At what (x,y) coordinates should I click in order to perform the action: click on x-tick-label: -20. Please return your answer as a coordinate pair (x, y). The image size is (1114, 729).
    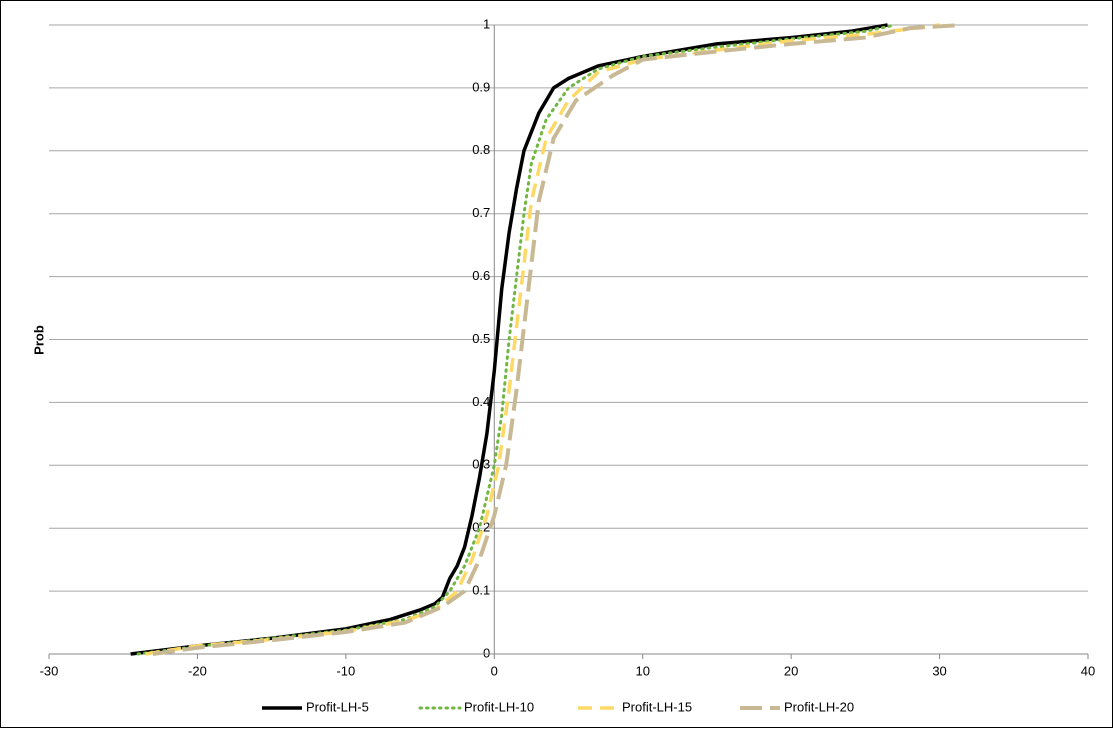
    Looking at the image, I should click on (197, 670).